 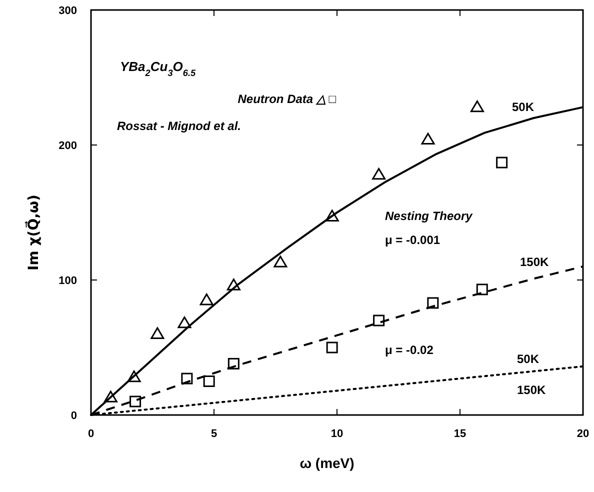 I want to click on y-tick-label: 100, so click(x=67, y=281).